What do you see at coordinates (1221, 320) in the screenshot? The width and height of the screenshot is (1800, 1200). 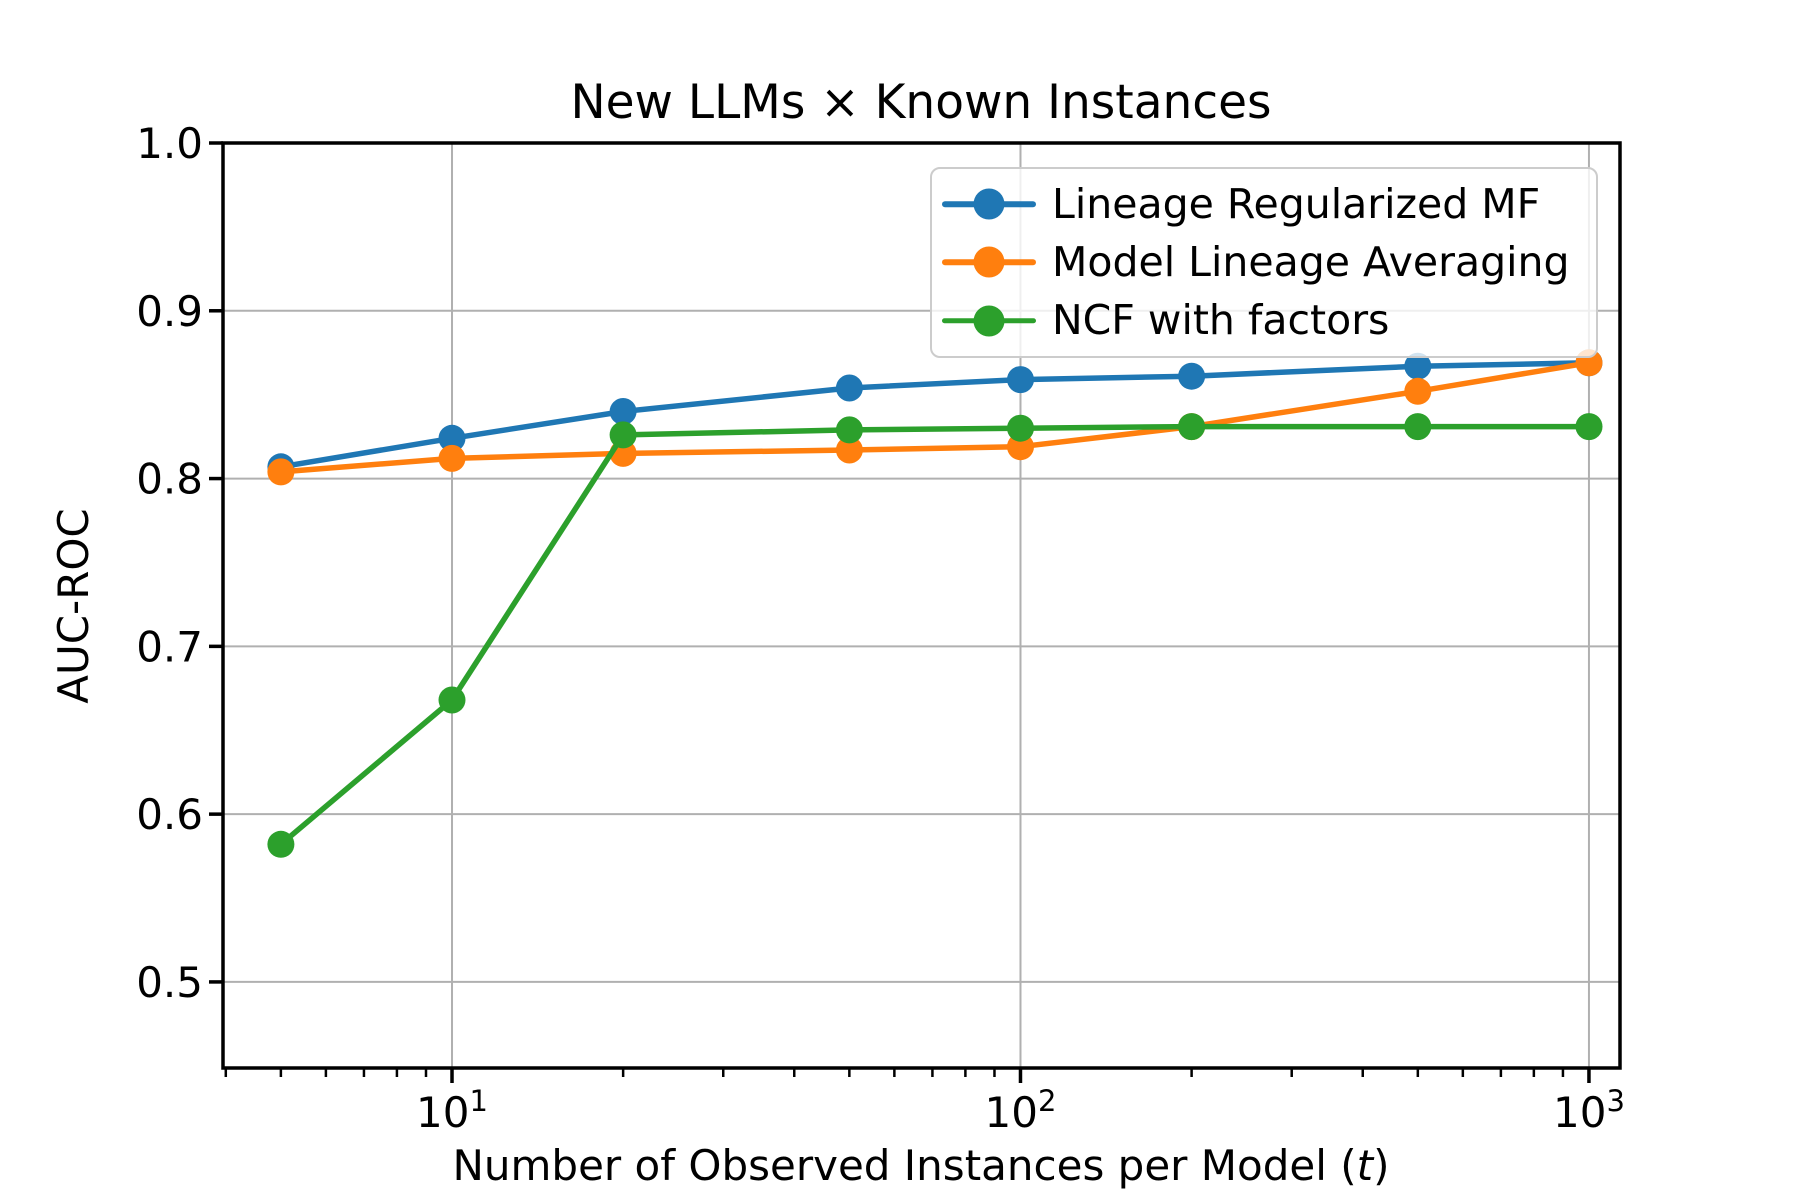 I see `legend-label: NCF with factors` at bounding box center [1221, 320].